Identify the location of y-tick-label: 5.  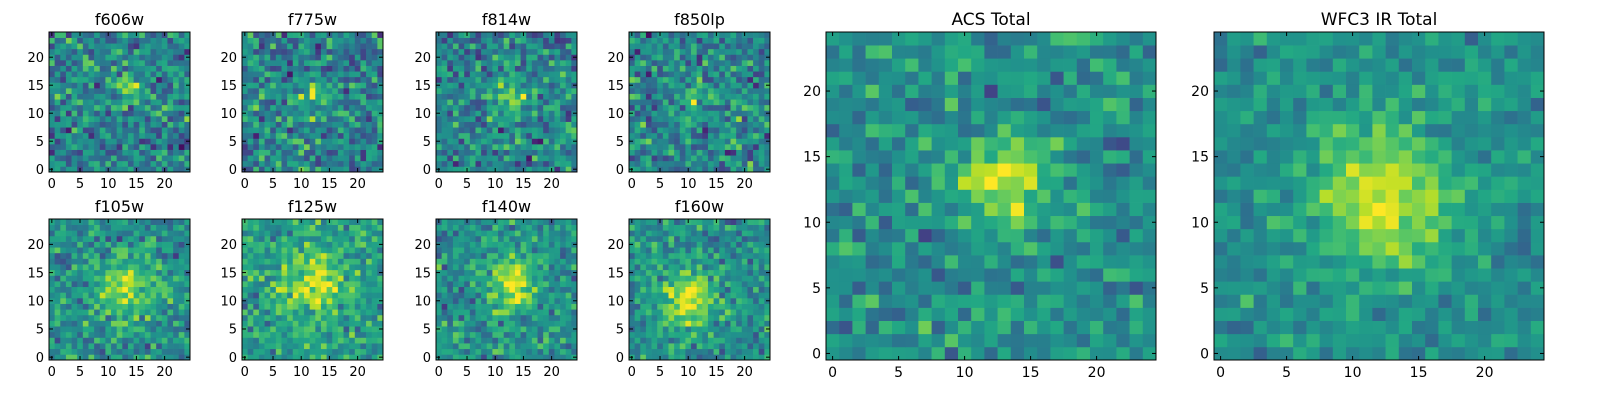
(233, 330).